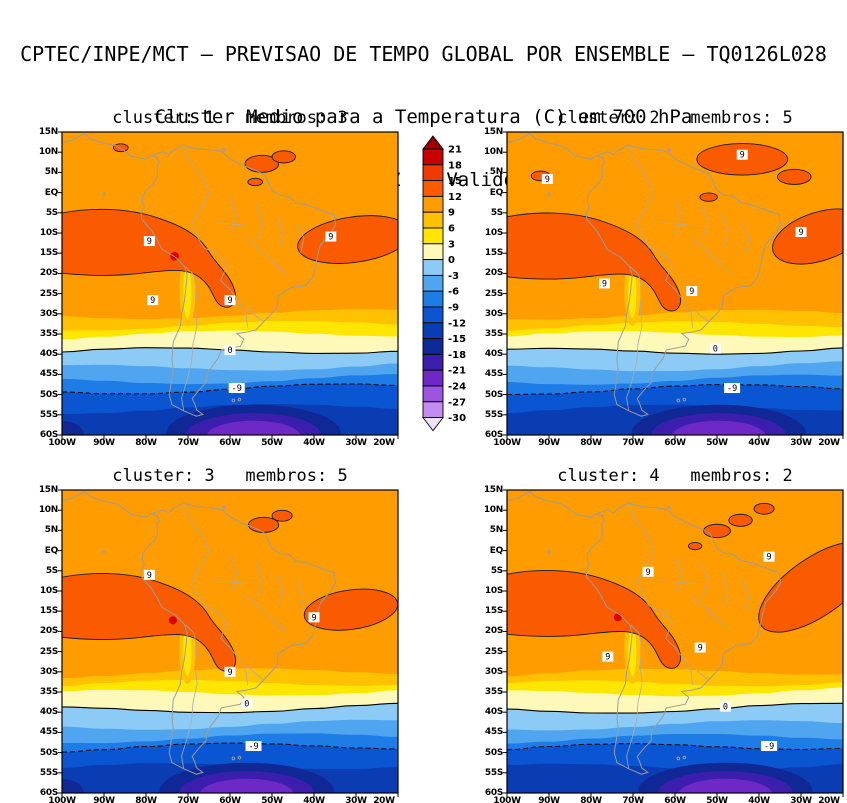 This screenshot has height=803, width=847. Describe the element at coordinates (457, 387) in the screenshot. I see `colorbar-label: -24` at that location.